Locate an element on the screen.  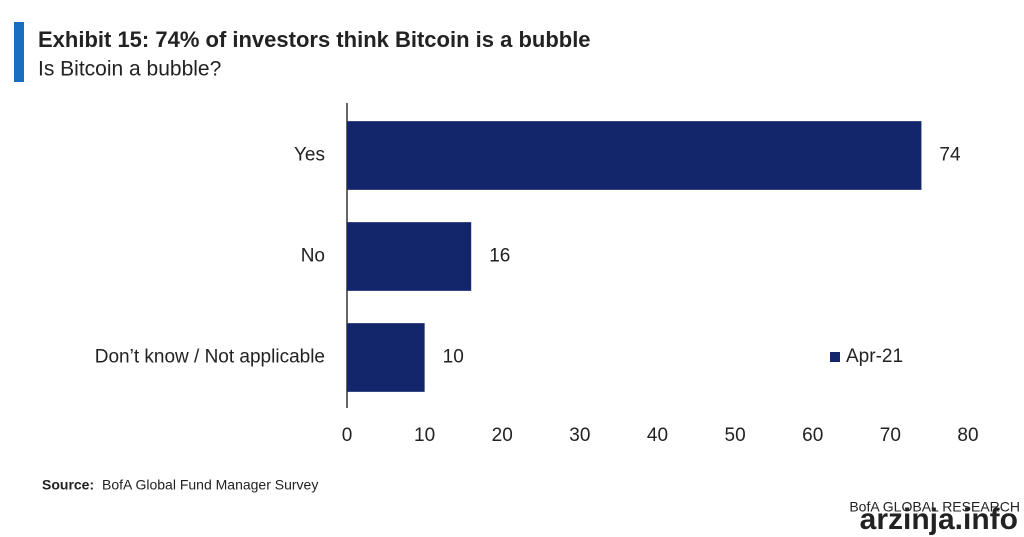
y-tick-label: Don’t know / Not applicable is located at coordinates (210, 357).